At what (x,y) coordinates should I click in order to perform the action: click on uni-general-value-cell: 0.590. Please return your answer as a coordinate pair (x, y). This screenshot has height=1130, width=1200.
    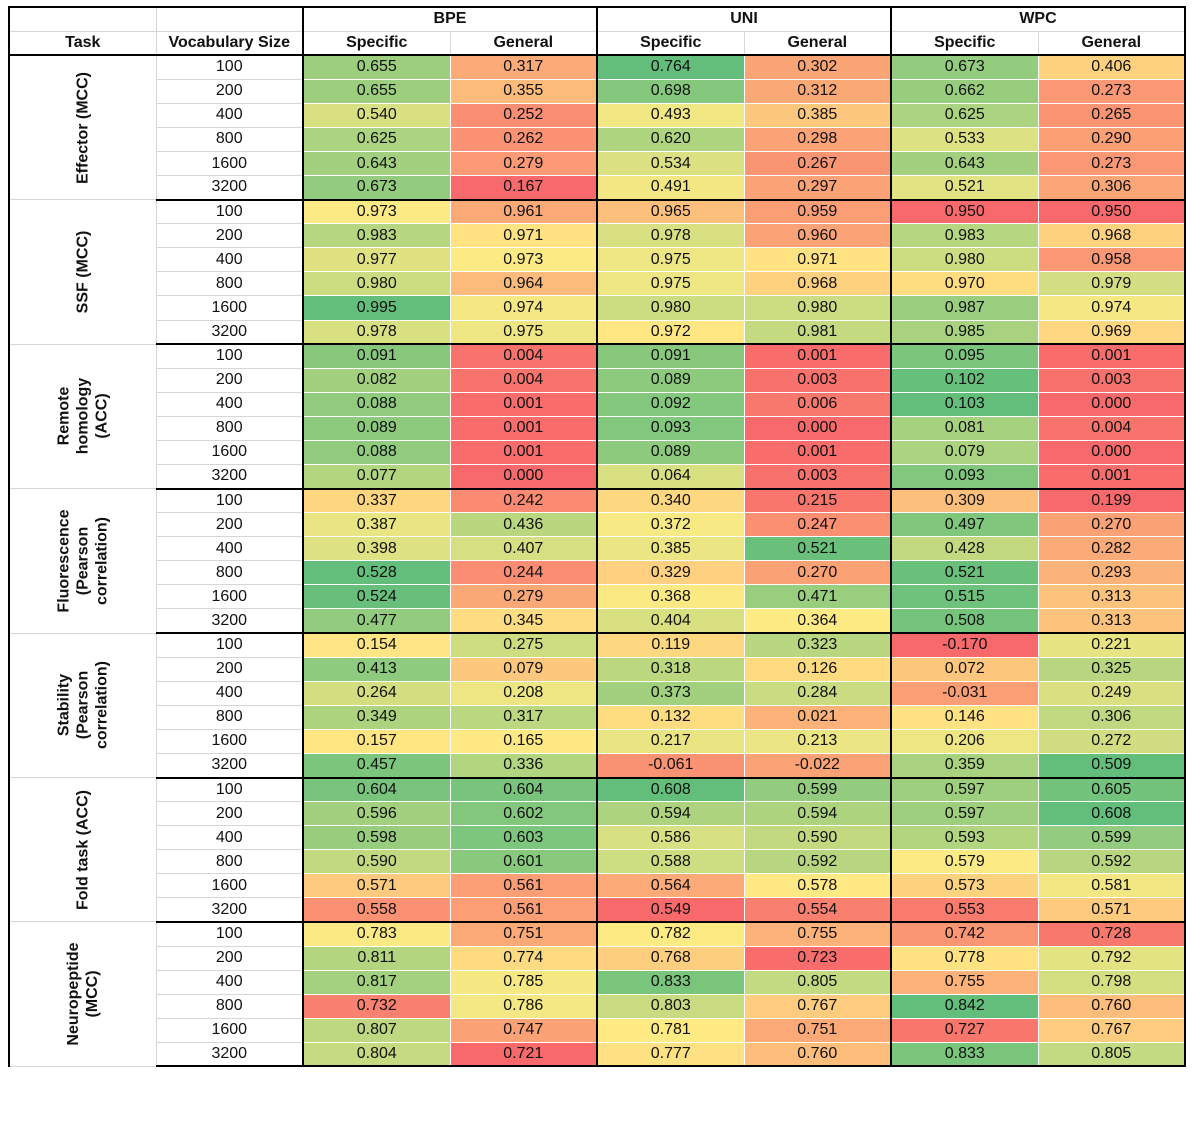
    Looking at the image, I should click on (817, 838).